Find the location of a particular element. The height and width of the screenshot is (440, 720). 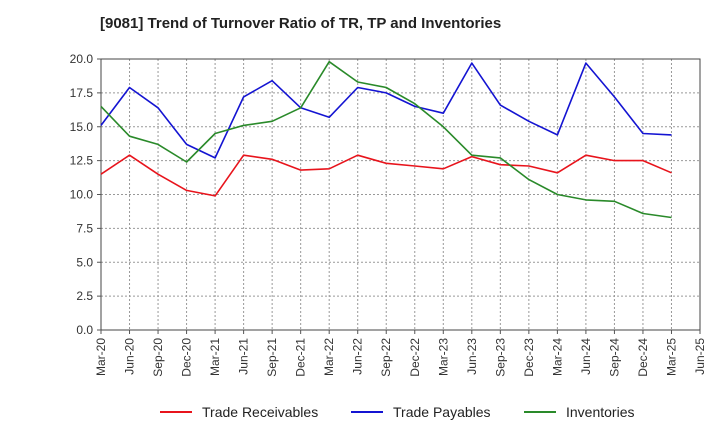

x-tick-label: Sep-22 is located at coordinates (386, 357).